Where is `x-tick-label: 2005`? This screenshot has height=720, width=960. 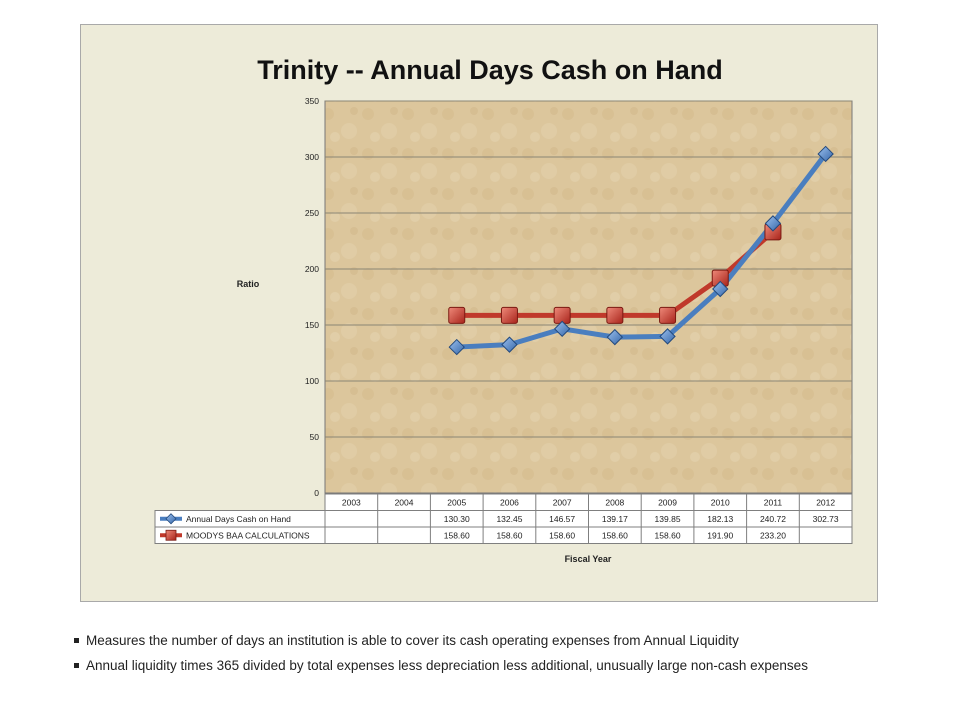
x-tick-label: 2005 is located at coordinates (456, 503).